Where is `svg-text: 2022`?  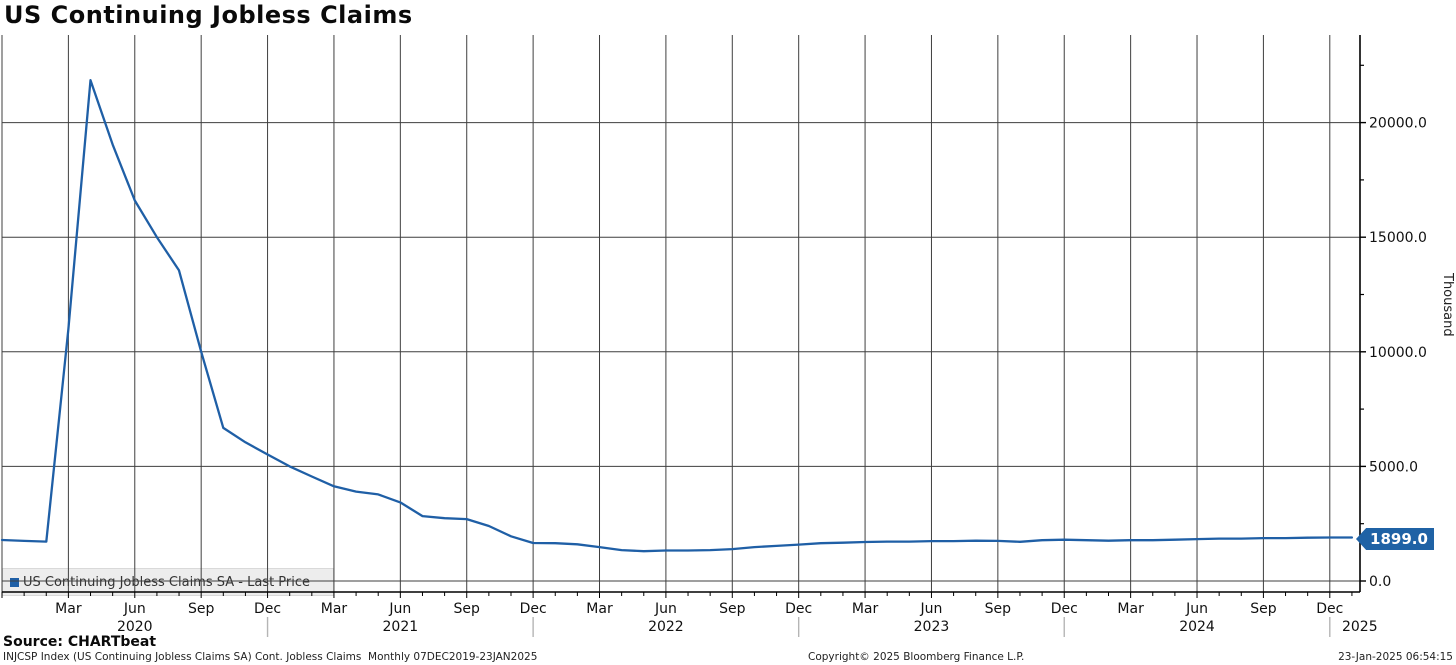
svg-text: 2022 is located at coordinates (666, 627).